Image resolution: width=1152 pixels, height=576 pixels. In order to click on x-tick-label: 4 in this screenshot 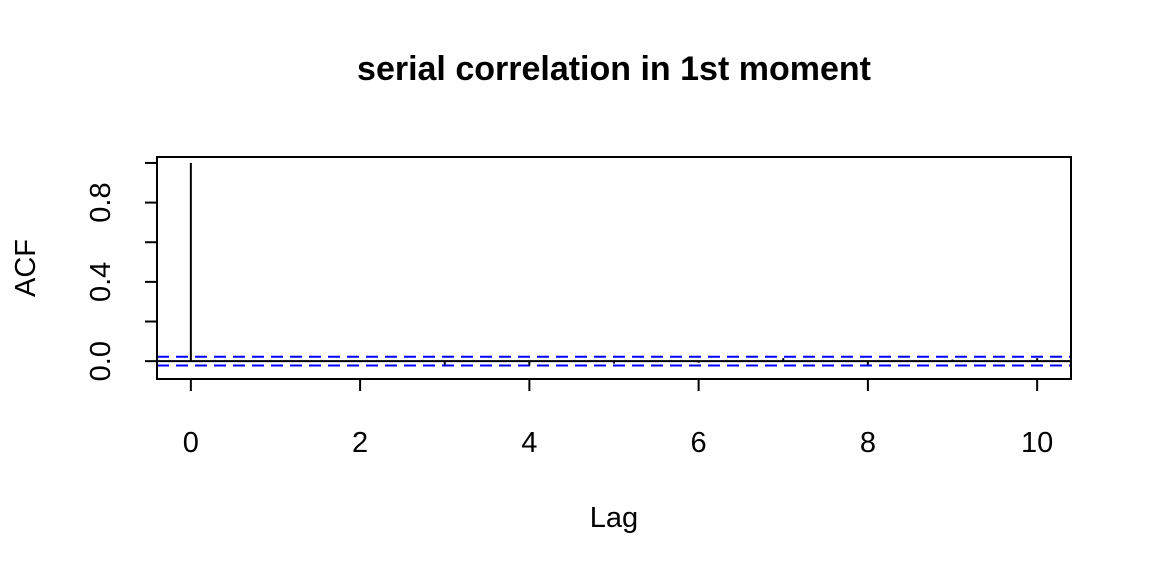, I will do `click(529, 443)`.